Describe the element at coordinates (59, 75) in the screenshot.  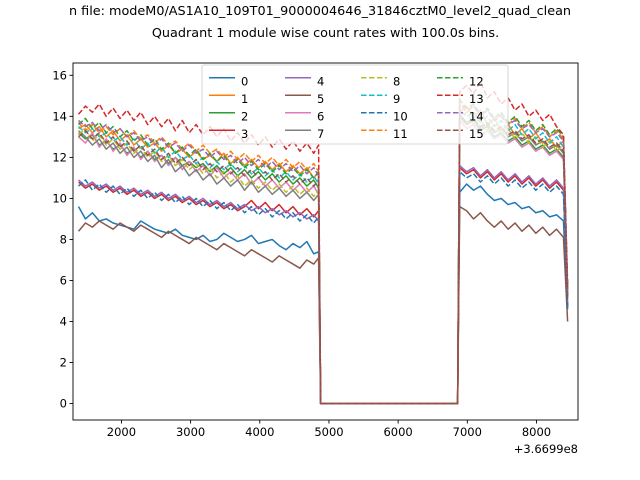
I see `y-tick-label-16: 16` at that location.